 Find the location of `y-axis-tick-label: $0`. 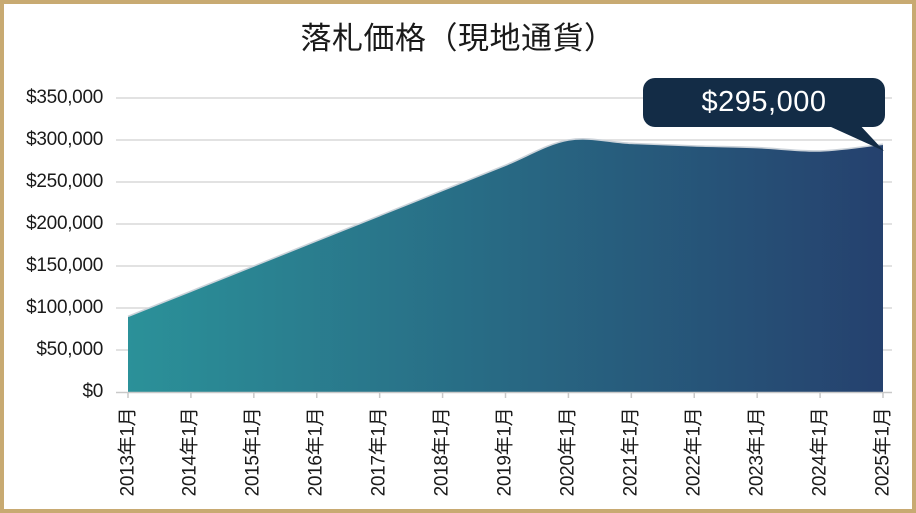

y-axis-tick-label: $0 is located at coordinates (92, 391).